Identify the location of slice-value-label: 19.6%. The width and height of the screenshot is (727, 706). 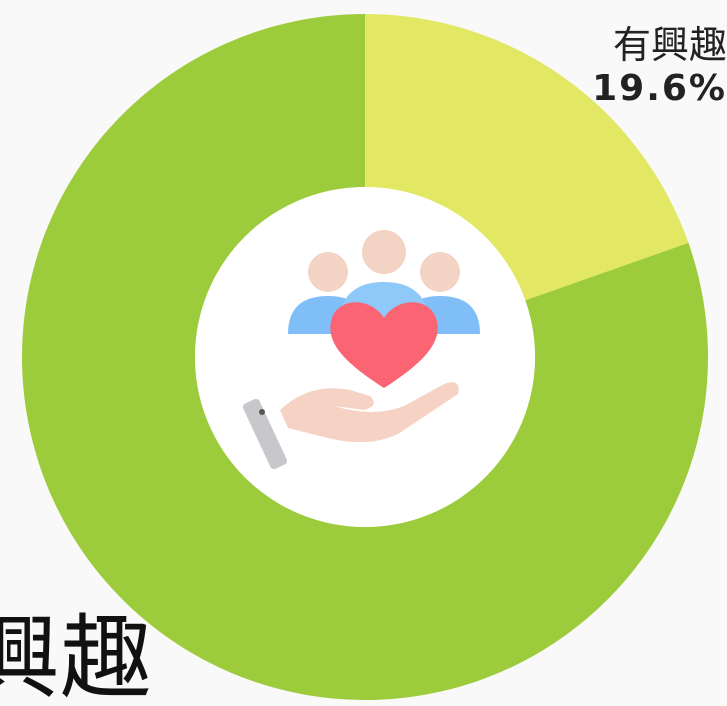
(659, 88).